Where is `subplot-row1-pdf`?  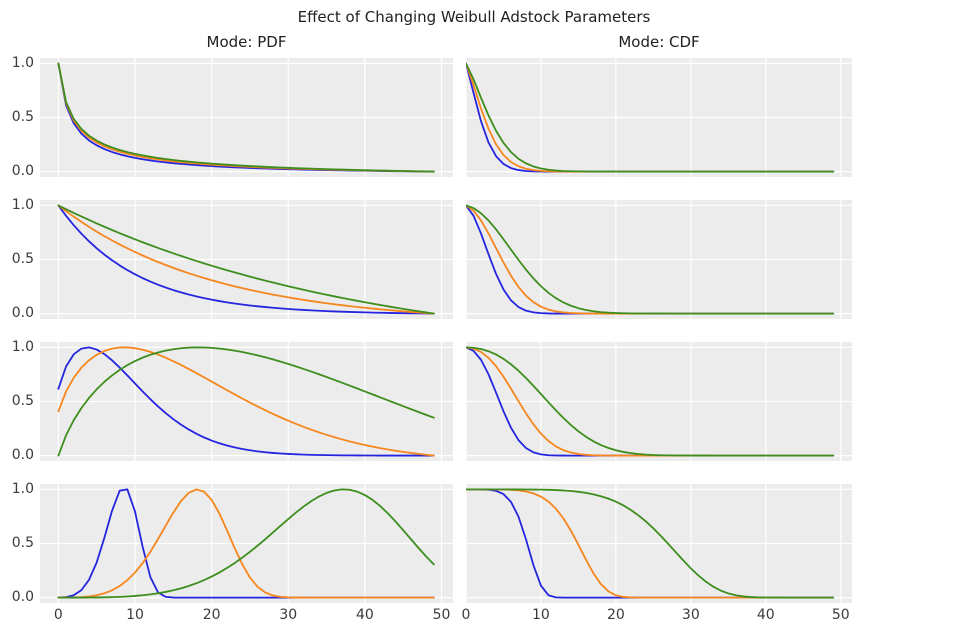
subplot-row1-pdf is located at coordinates (246, 117).